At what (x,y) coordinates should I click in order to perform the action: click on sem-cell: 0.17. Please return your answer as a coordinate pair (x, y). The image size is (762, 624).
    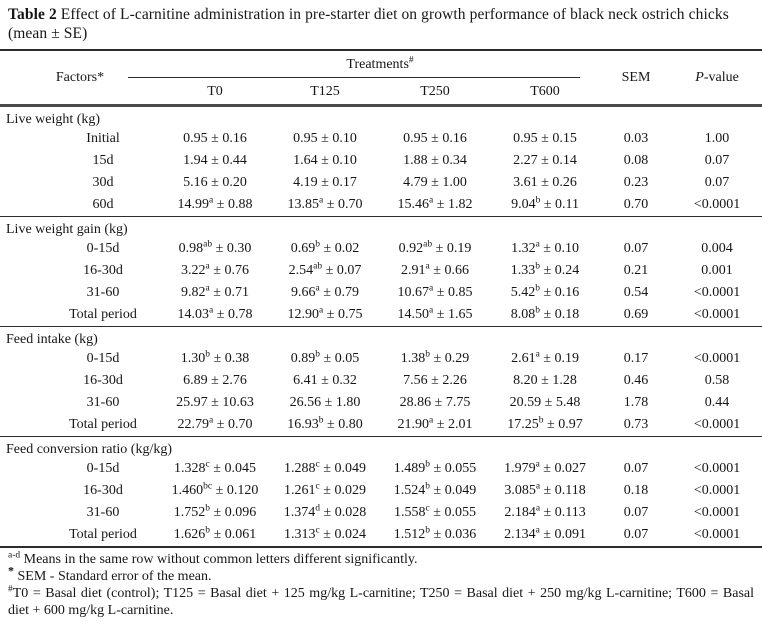
    Looking at the image, I should click on (636, 358).